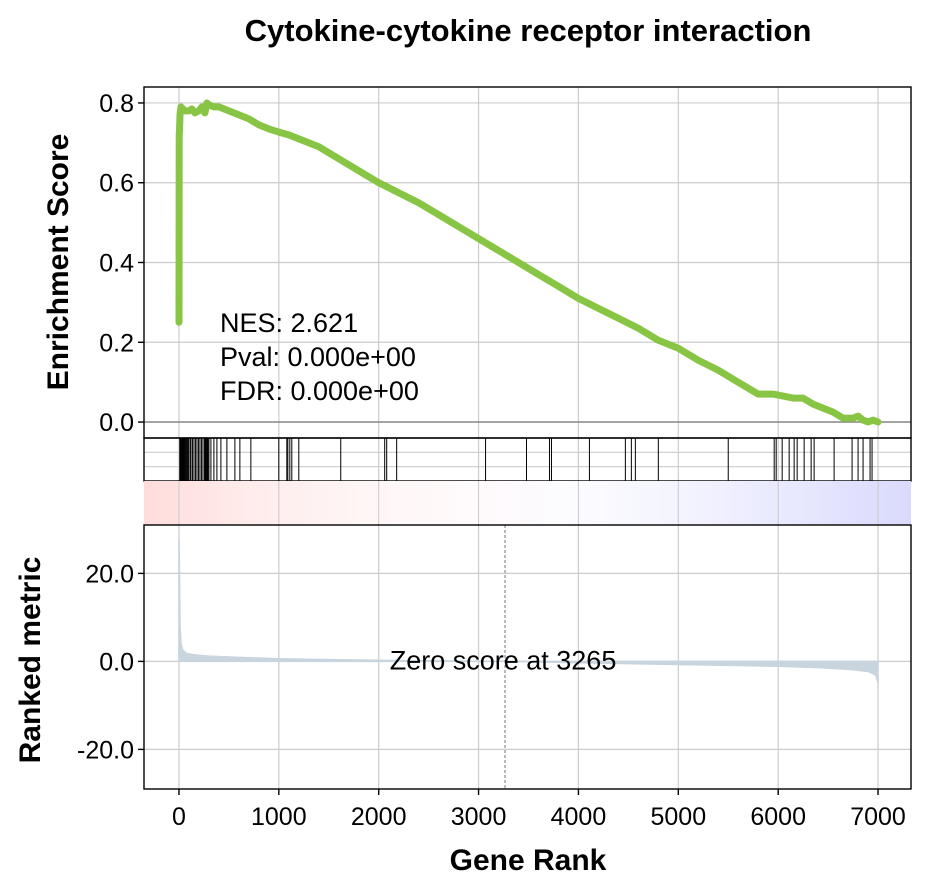  I want to click on es-y-tick-label: 0.0, so click(116, 423).